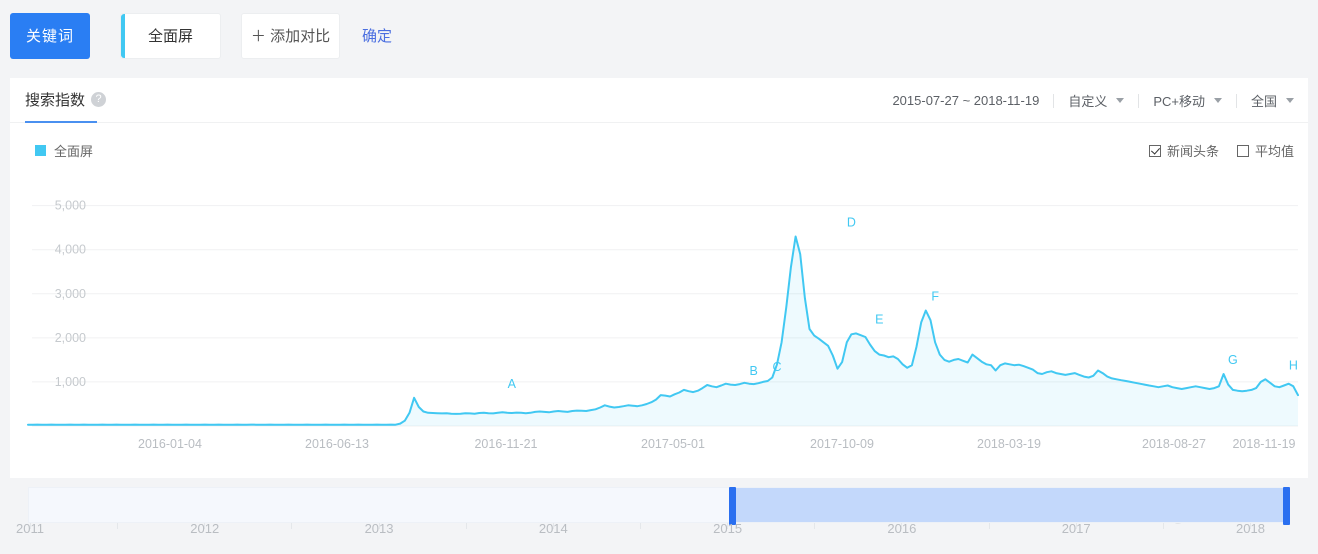  I want to click on tab-search-index: 搜索指数 ?, so click(66, 99).